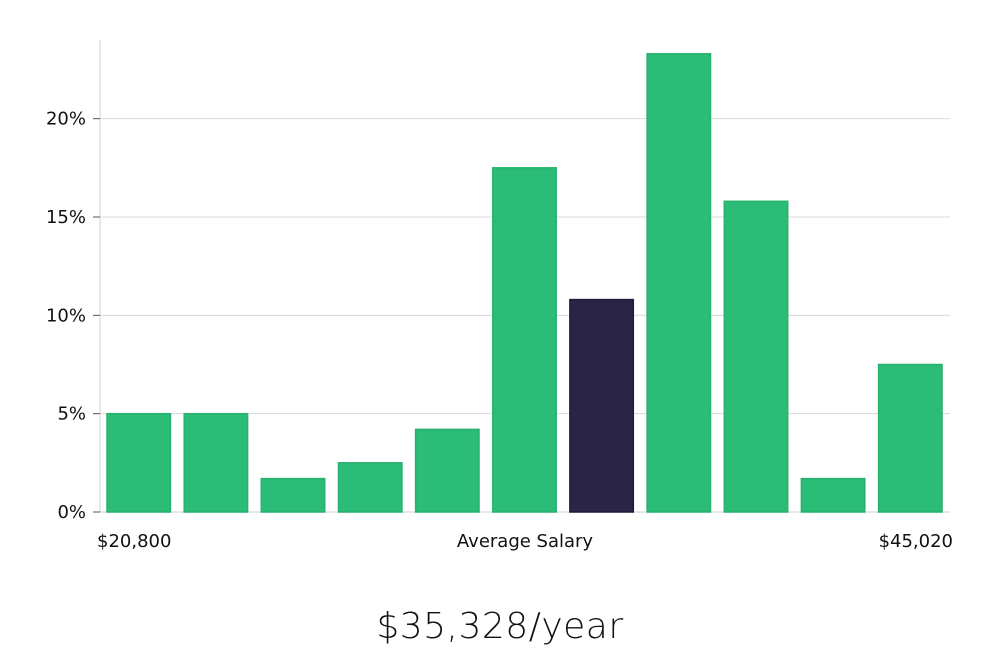 The height and width of the screenshot is (660, 1000). What do you see at coordinates (71, 414) in the screenshot?
I see `y-tick-label: 5%` at bounding box center [71, 414].